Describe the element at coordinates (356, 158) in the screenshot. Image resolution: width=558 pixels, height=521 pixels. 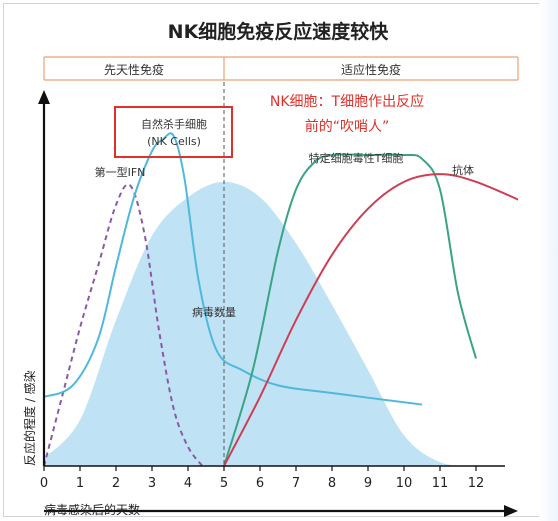
I see `ctl-label: 特定细胞毒性T细胞` at that location.